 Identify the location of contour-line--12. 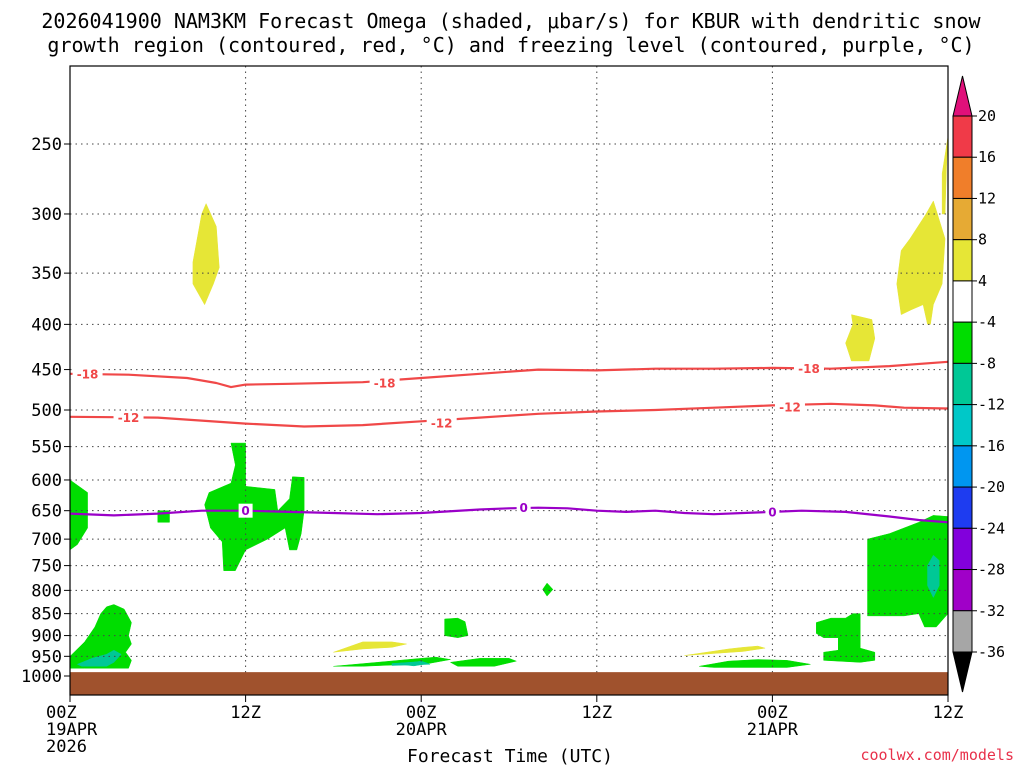
(509, 415).